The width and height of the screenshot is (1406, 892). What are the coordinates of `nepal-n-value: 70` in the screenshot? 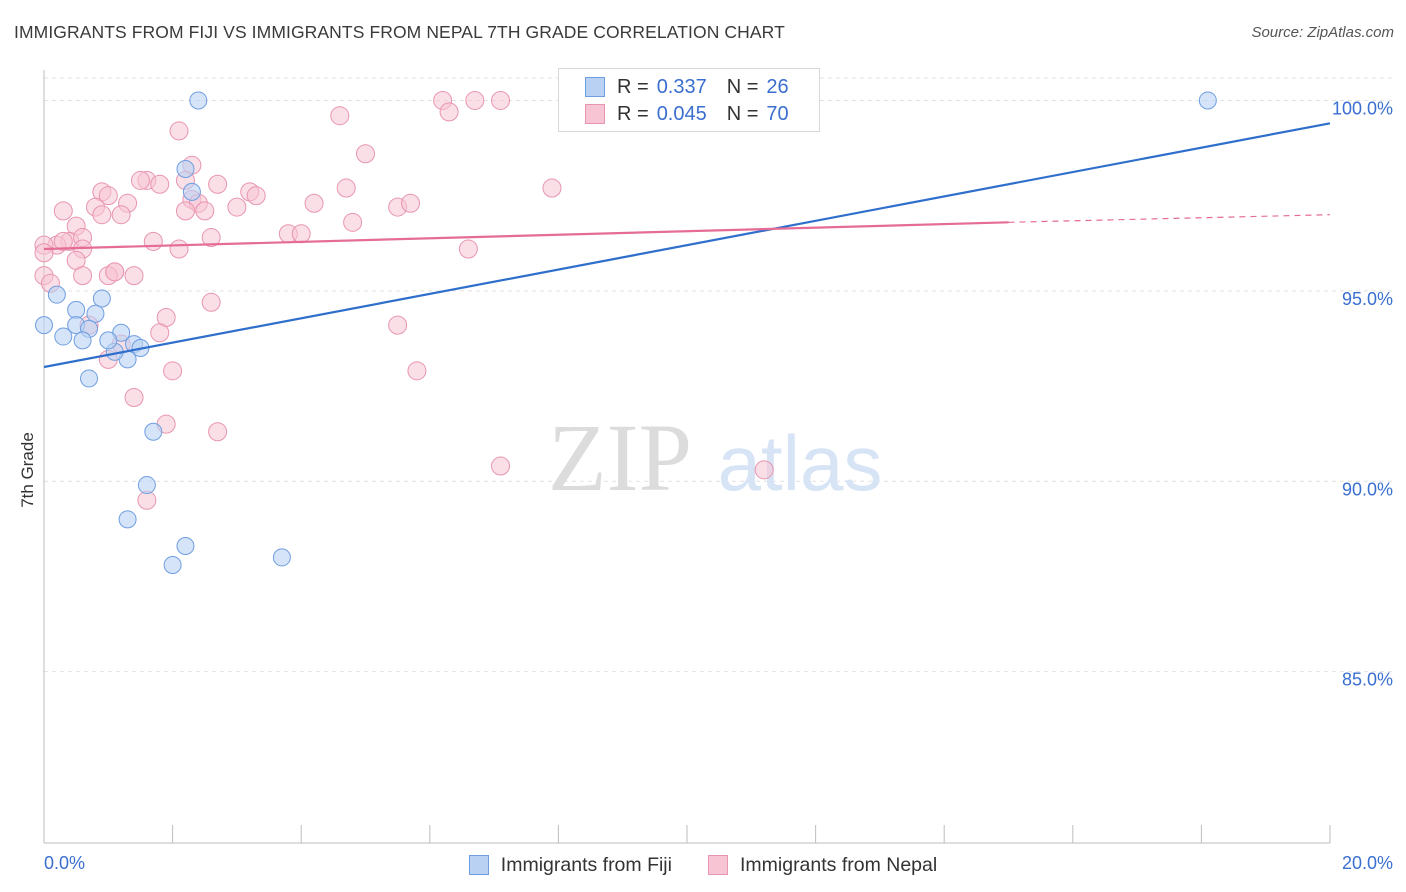 It's located at (777, 113).